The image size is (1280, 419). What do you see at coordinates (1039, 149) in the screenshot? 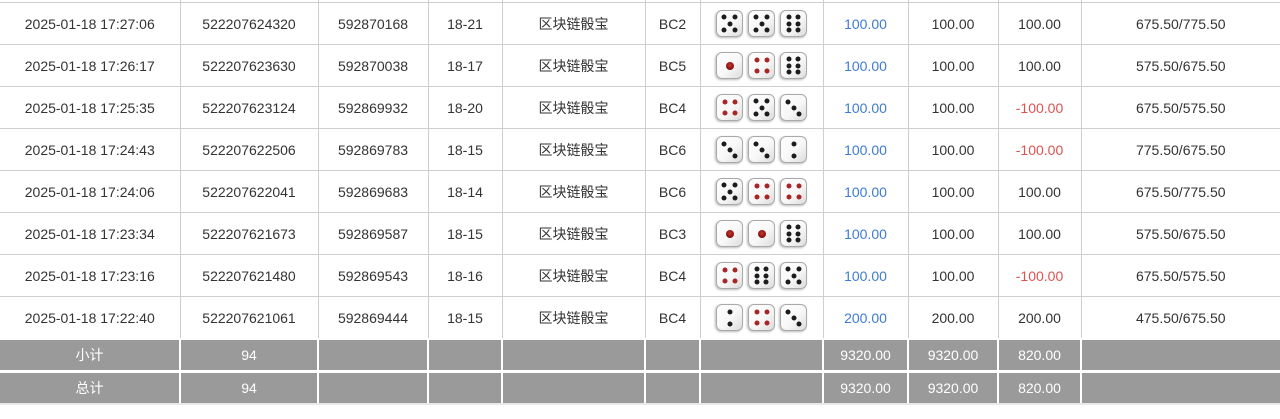
I see `cell-winloss: -100.00` at bounding box center [1039, 149].